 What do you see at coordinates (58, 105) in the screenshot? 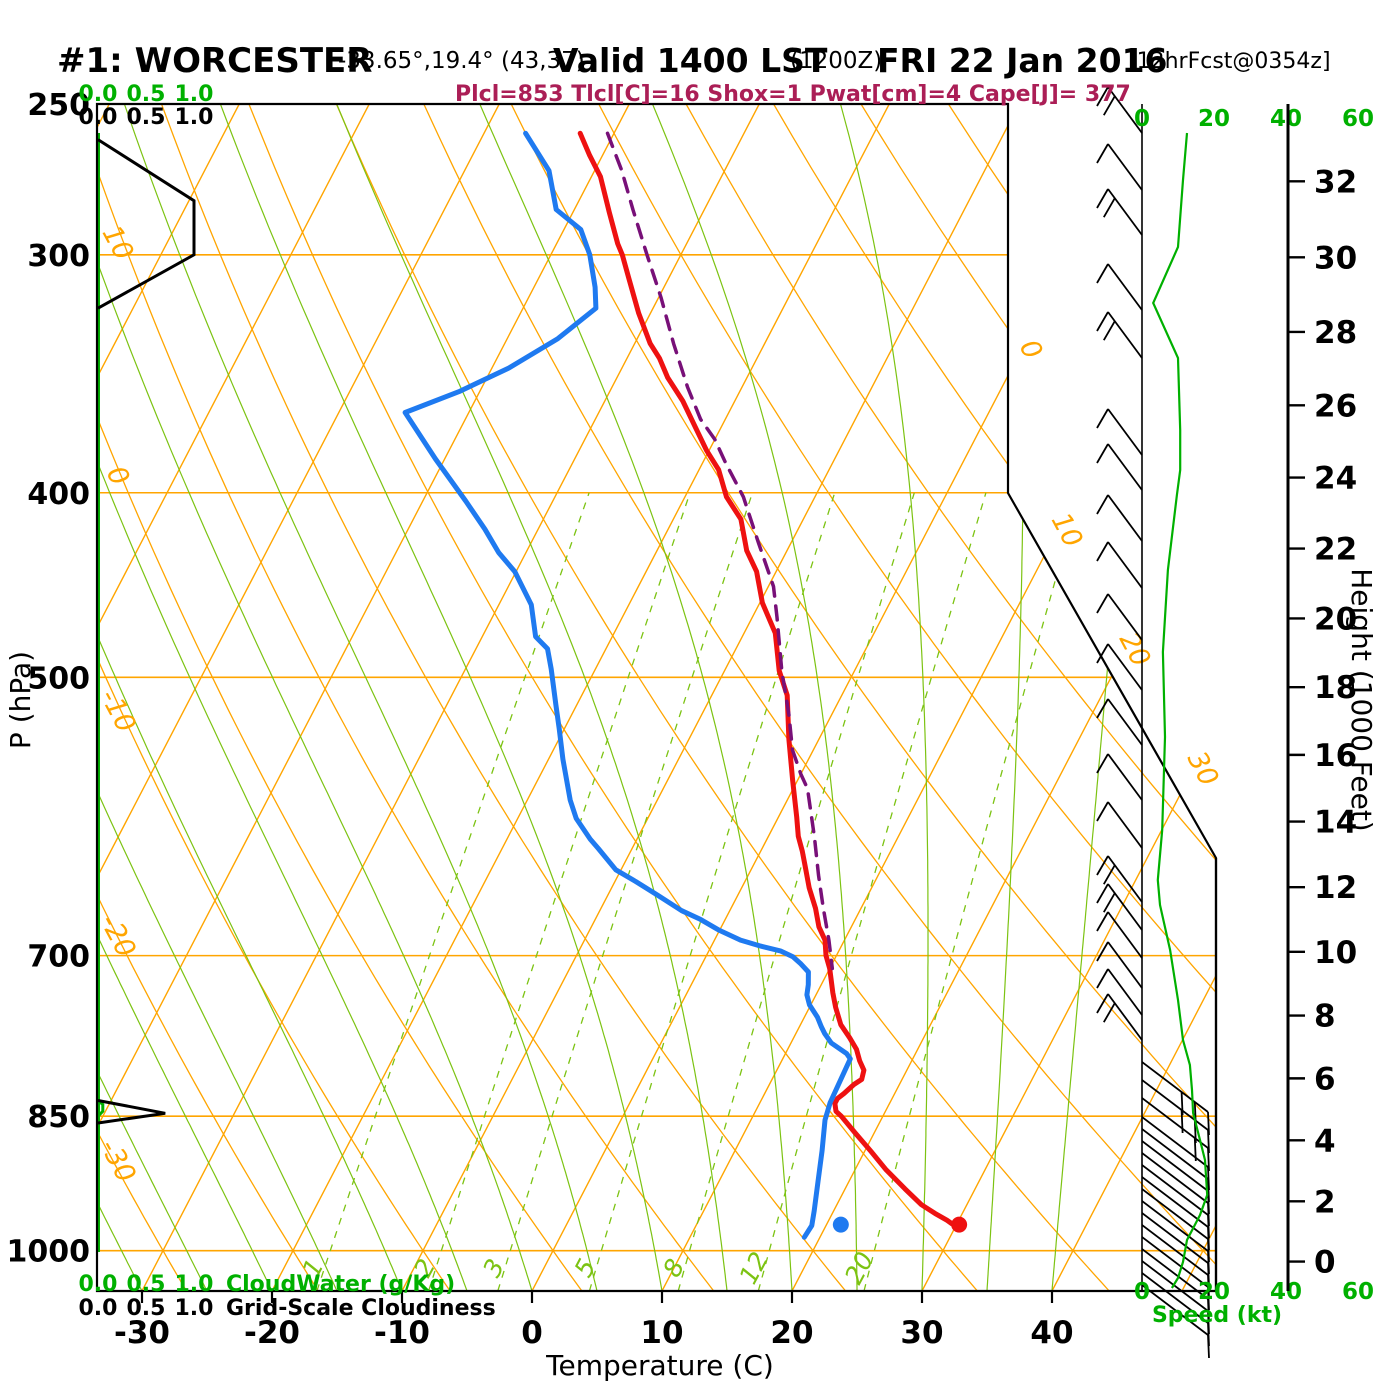
I see `svg-text: 250` at bounding box center [58, 105].